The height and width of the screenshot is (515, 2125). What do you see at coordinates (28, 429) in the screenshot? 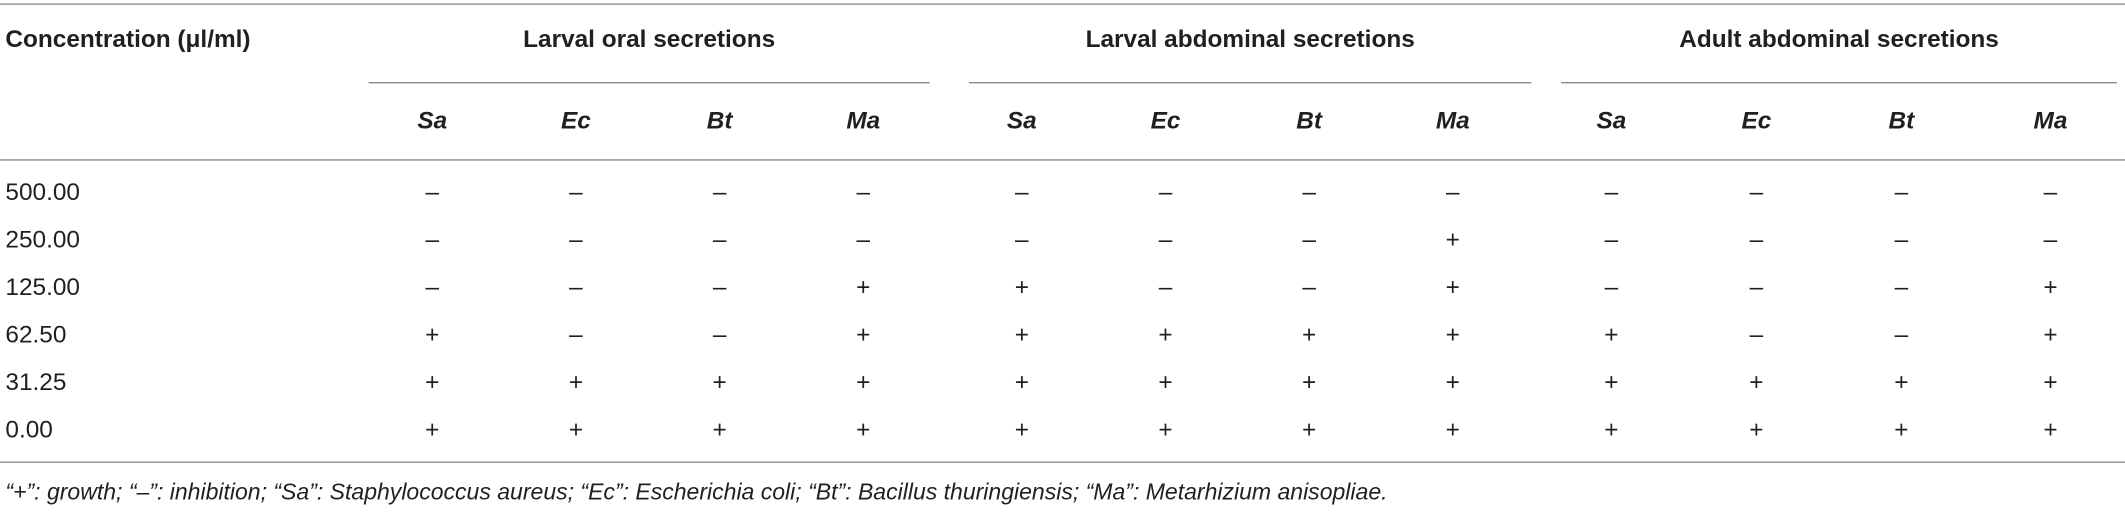
I see `row-label: 0.00` at bounding box center [28, 429].